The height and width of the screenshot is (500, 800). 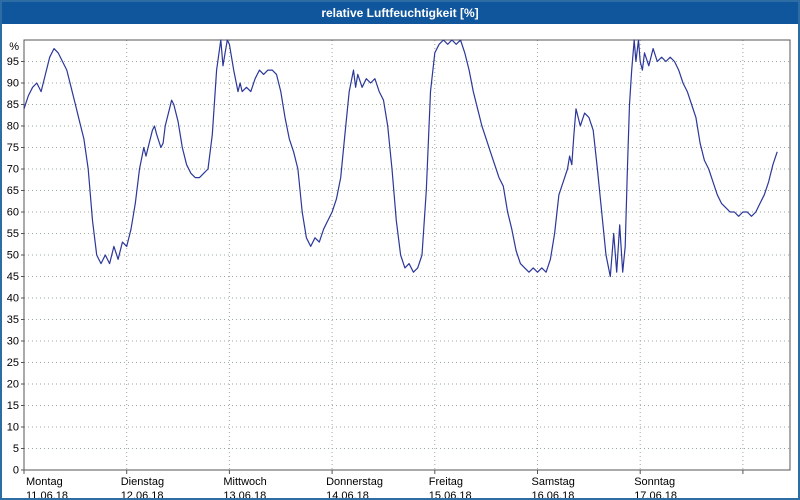 I want to click on y-tick-label: 85, so click(x=13, y=105).